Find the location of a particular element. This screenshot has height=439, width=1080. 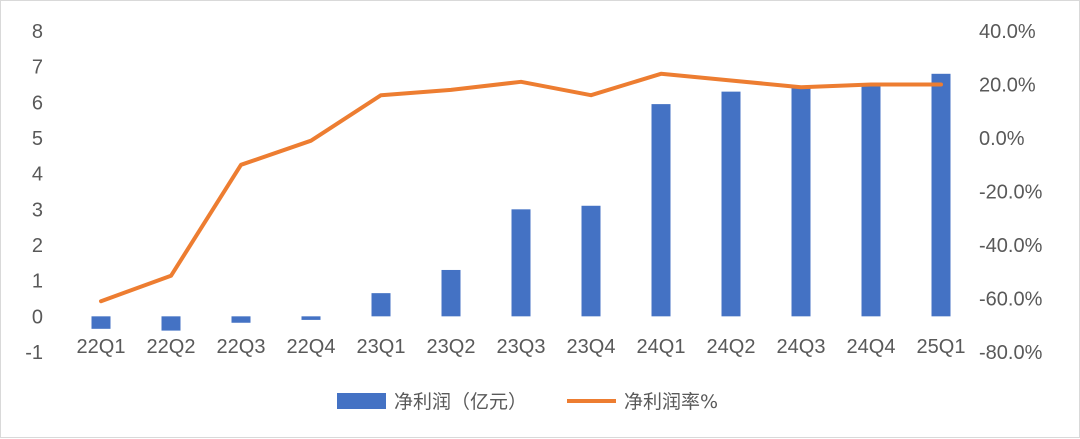

x-axis-tick-label: 22Q1 is located at coordinates (101, 347).